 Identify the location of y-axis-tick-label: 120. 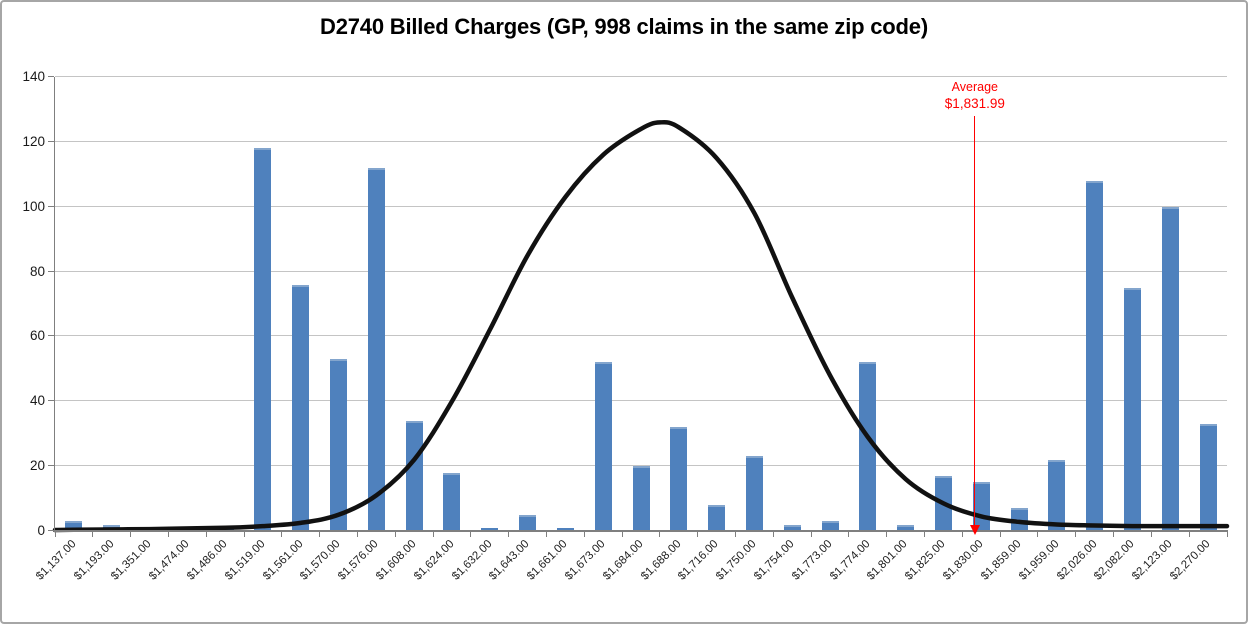
(33, 141).